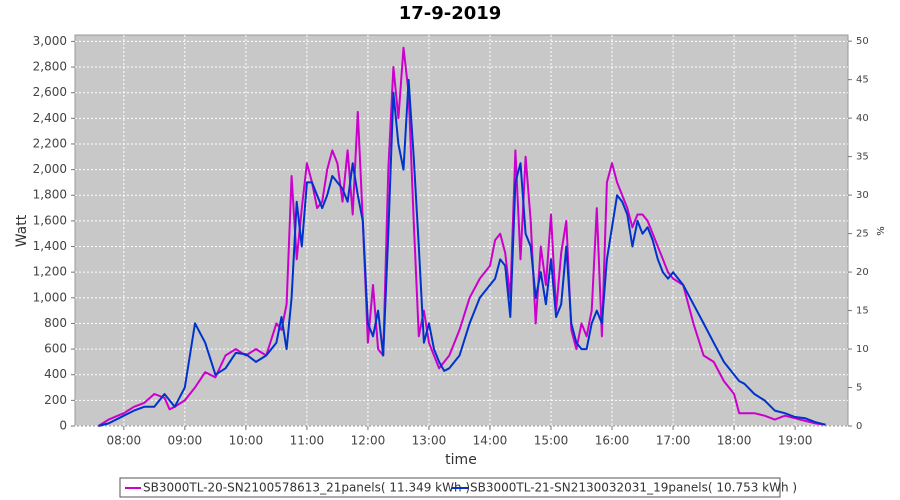 This screenshot has height=500, width=900. I want to click on y2-tick-label: 30, so click(862, 195).